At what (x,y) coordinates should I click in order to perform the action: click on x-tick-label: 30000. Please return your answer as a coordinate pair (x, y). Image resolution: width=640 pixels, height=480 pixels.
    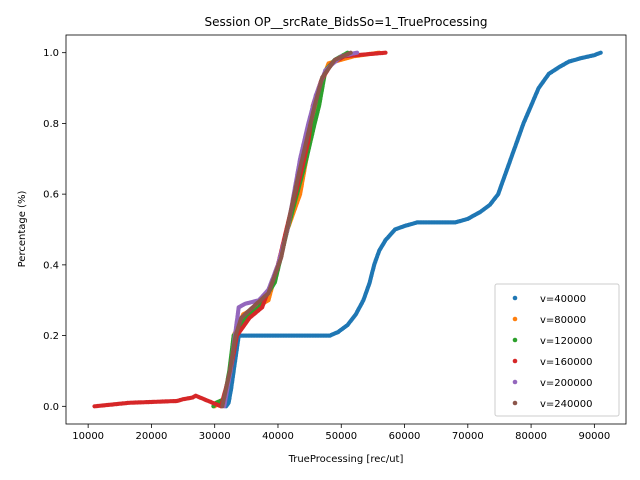
    Looking at the image, I should click on (215, 436).